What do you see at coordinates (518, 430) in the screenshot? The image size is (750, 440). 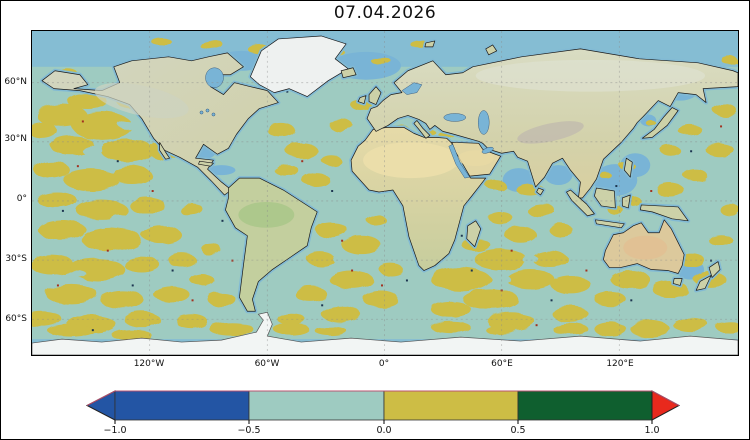 I see `cb-label-05: 0.5` at bounding box center [518, 430].